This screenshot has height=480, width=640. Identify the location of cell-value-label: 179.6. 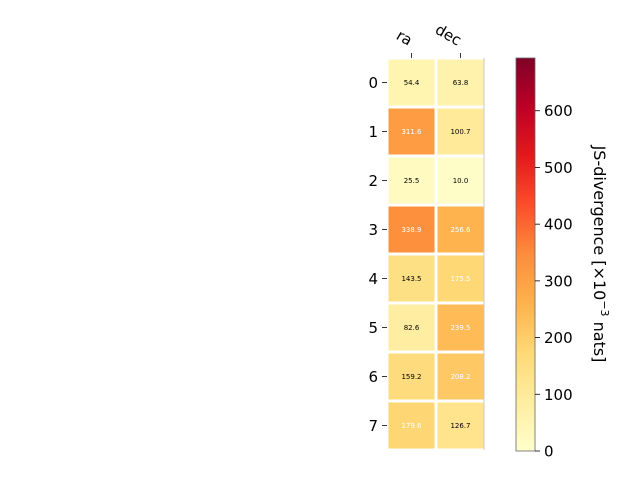
(411, 426).